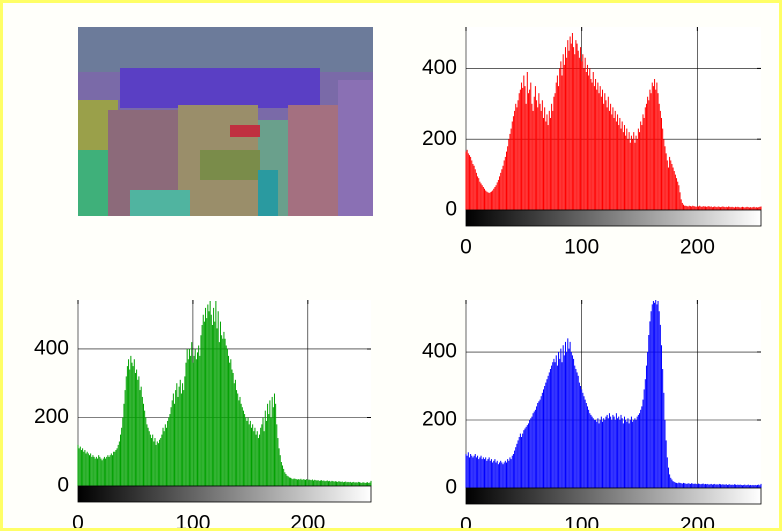  I want to click on photo, so click(225, 121).